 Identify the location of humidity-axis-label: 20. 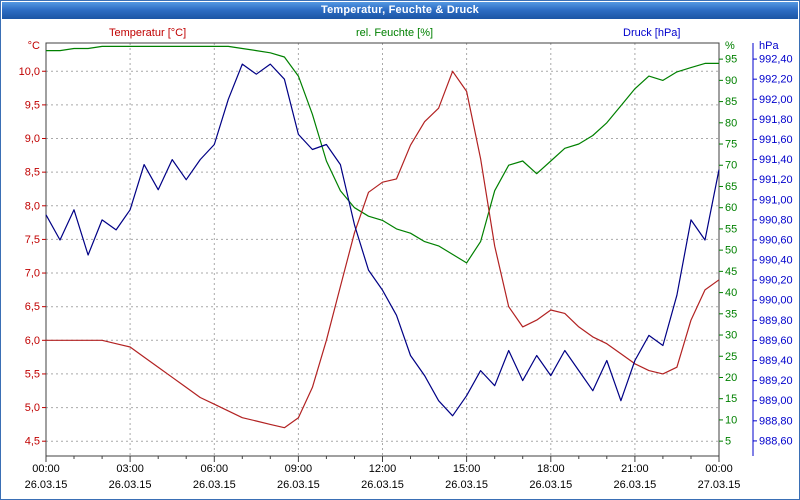
(731, 378).